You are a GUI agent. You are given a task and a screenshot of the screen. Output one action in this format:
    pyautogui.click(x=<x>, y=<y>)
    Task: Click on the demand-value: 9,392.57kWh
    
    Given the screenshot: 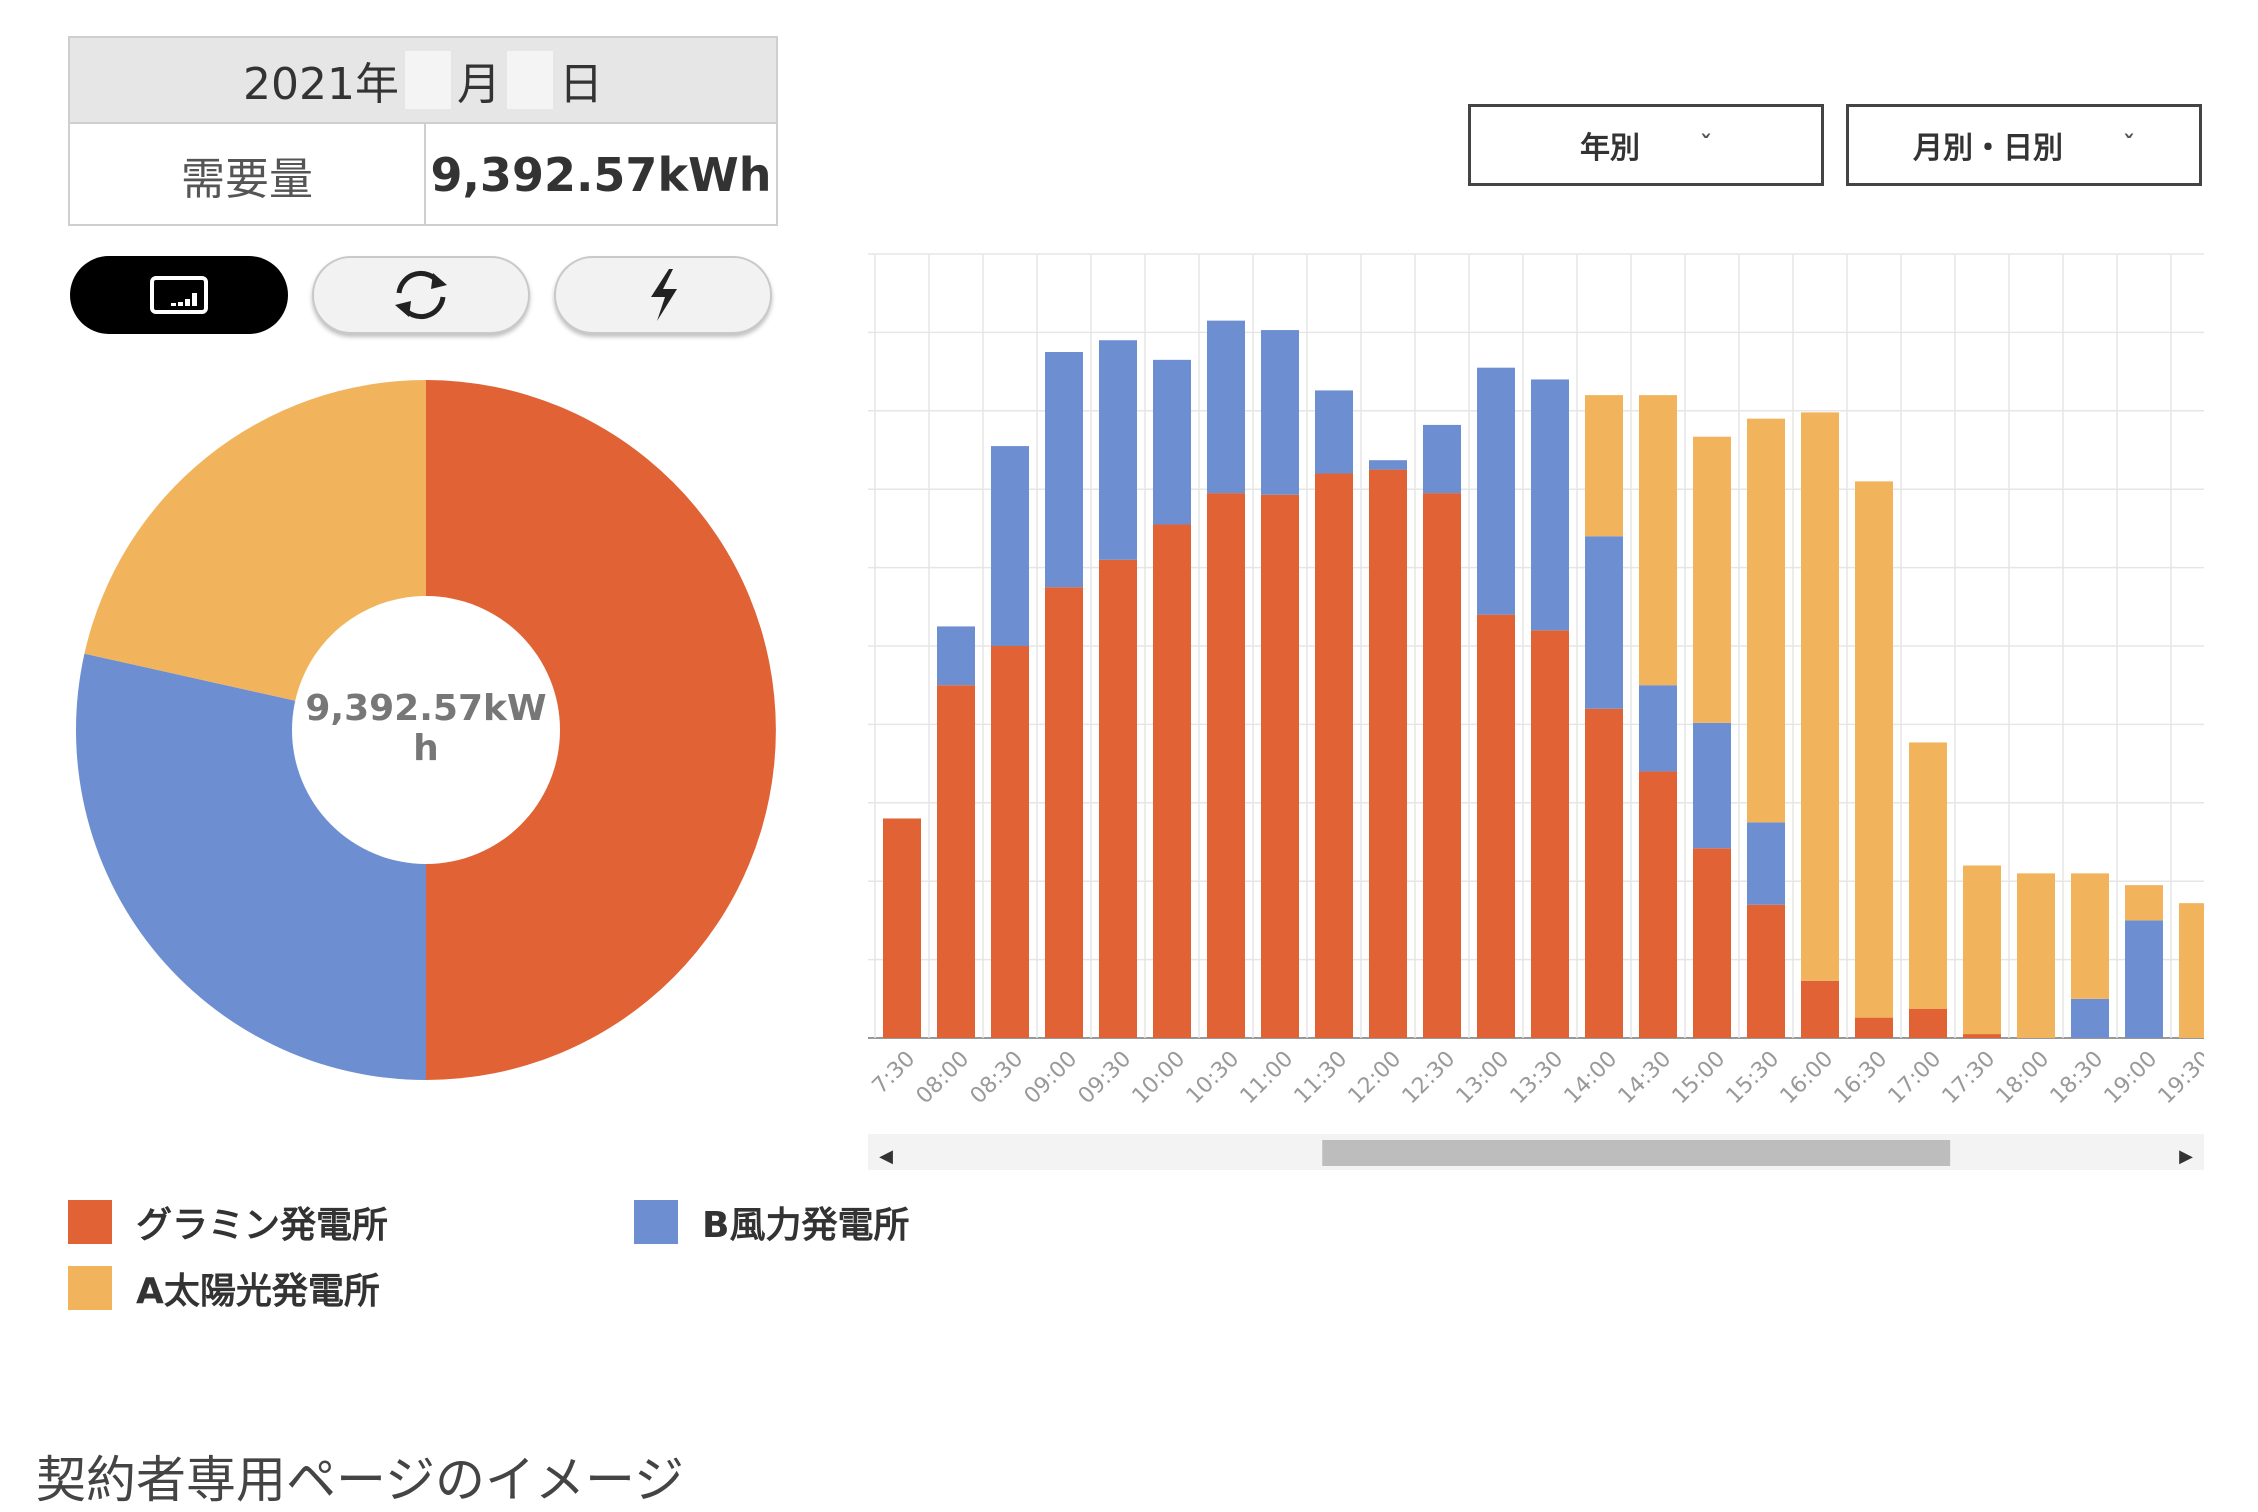 What is the action you would take?
    pyautogui.click(x=601, y=175)
    